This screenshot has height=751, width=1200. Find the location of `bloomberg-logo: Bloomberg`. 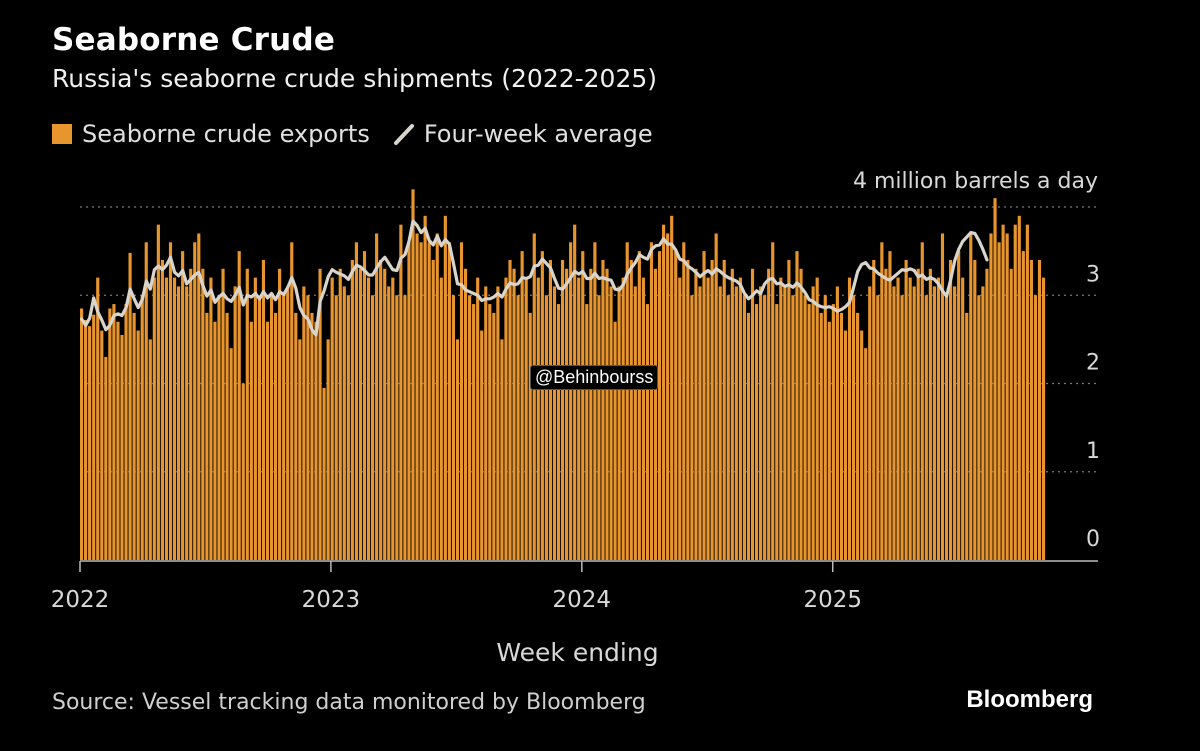

bloomberg-logo: Bloomberg is located at coordinates (1029, 699).